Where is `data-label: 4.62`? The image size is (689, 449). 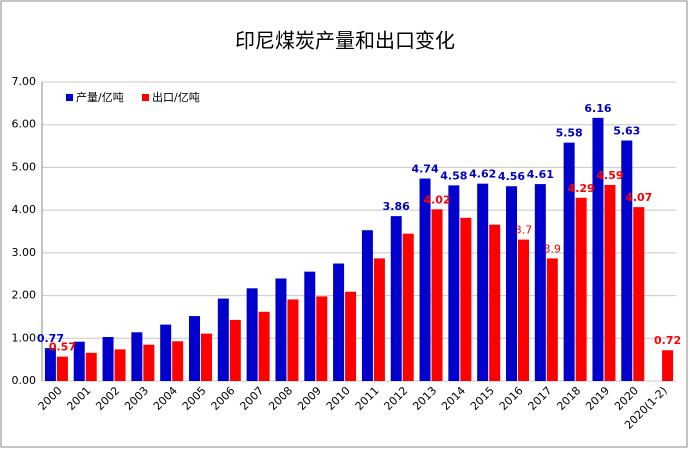 data-label: 4.62 is located at coordinates (482, 174).